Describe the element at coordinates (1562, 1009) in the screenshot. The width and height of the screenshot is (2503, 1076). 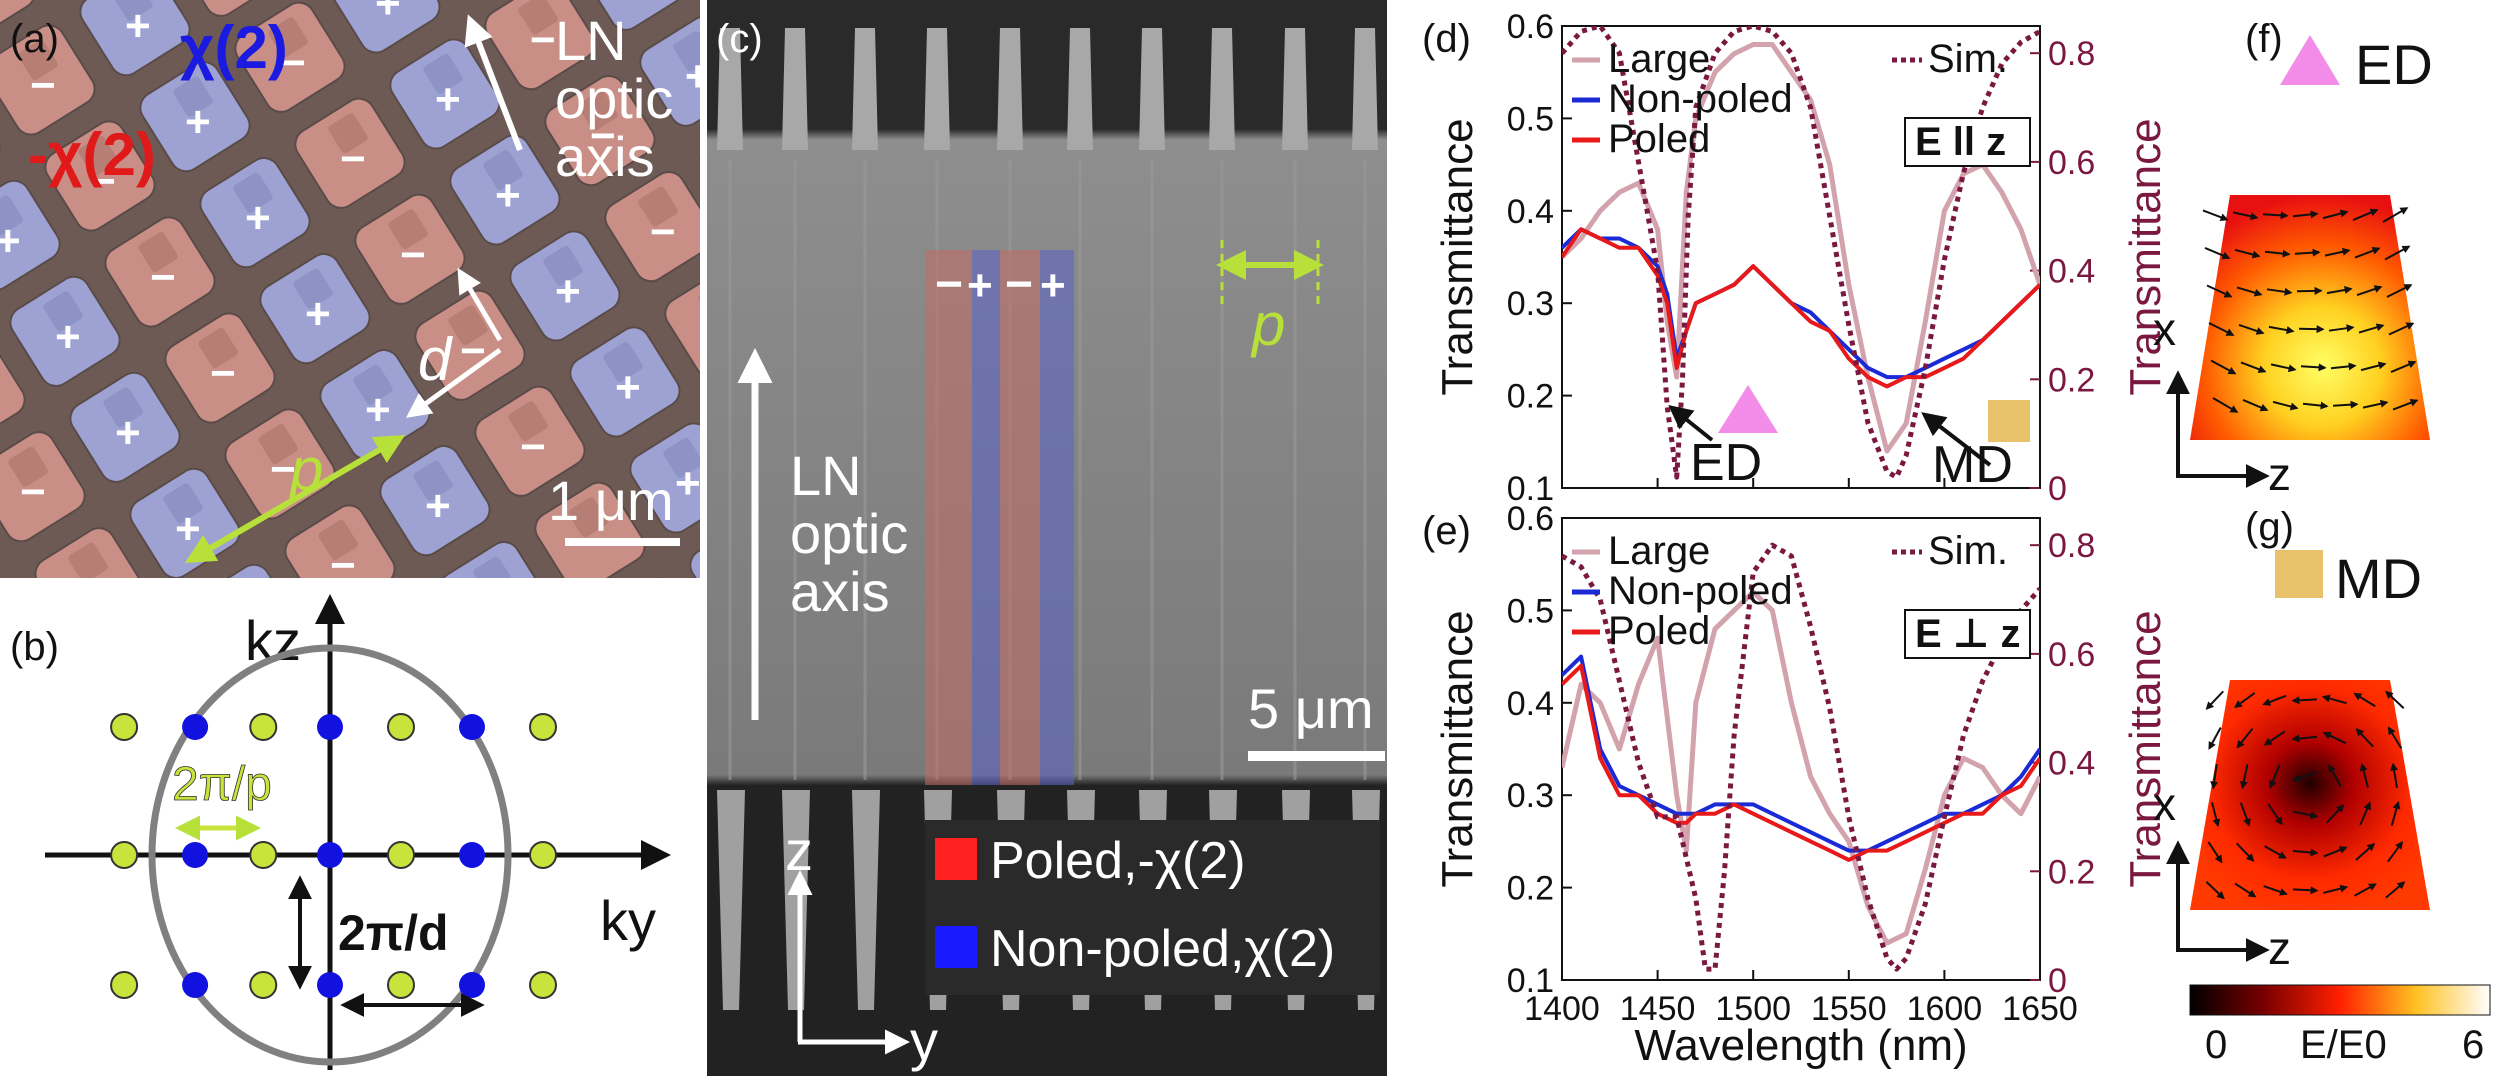
I see `xtick-label: 1400` at that location.